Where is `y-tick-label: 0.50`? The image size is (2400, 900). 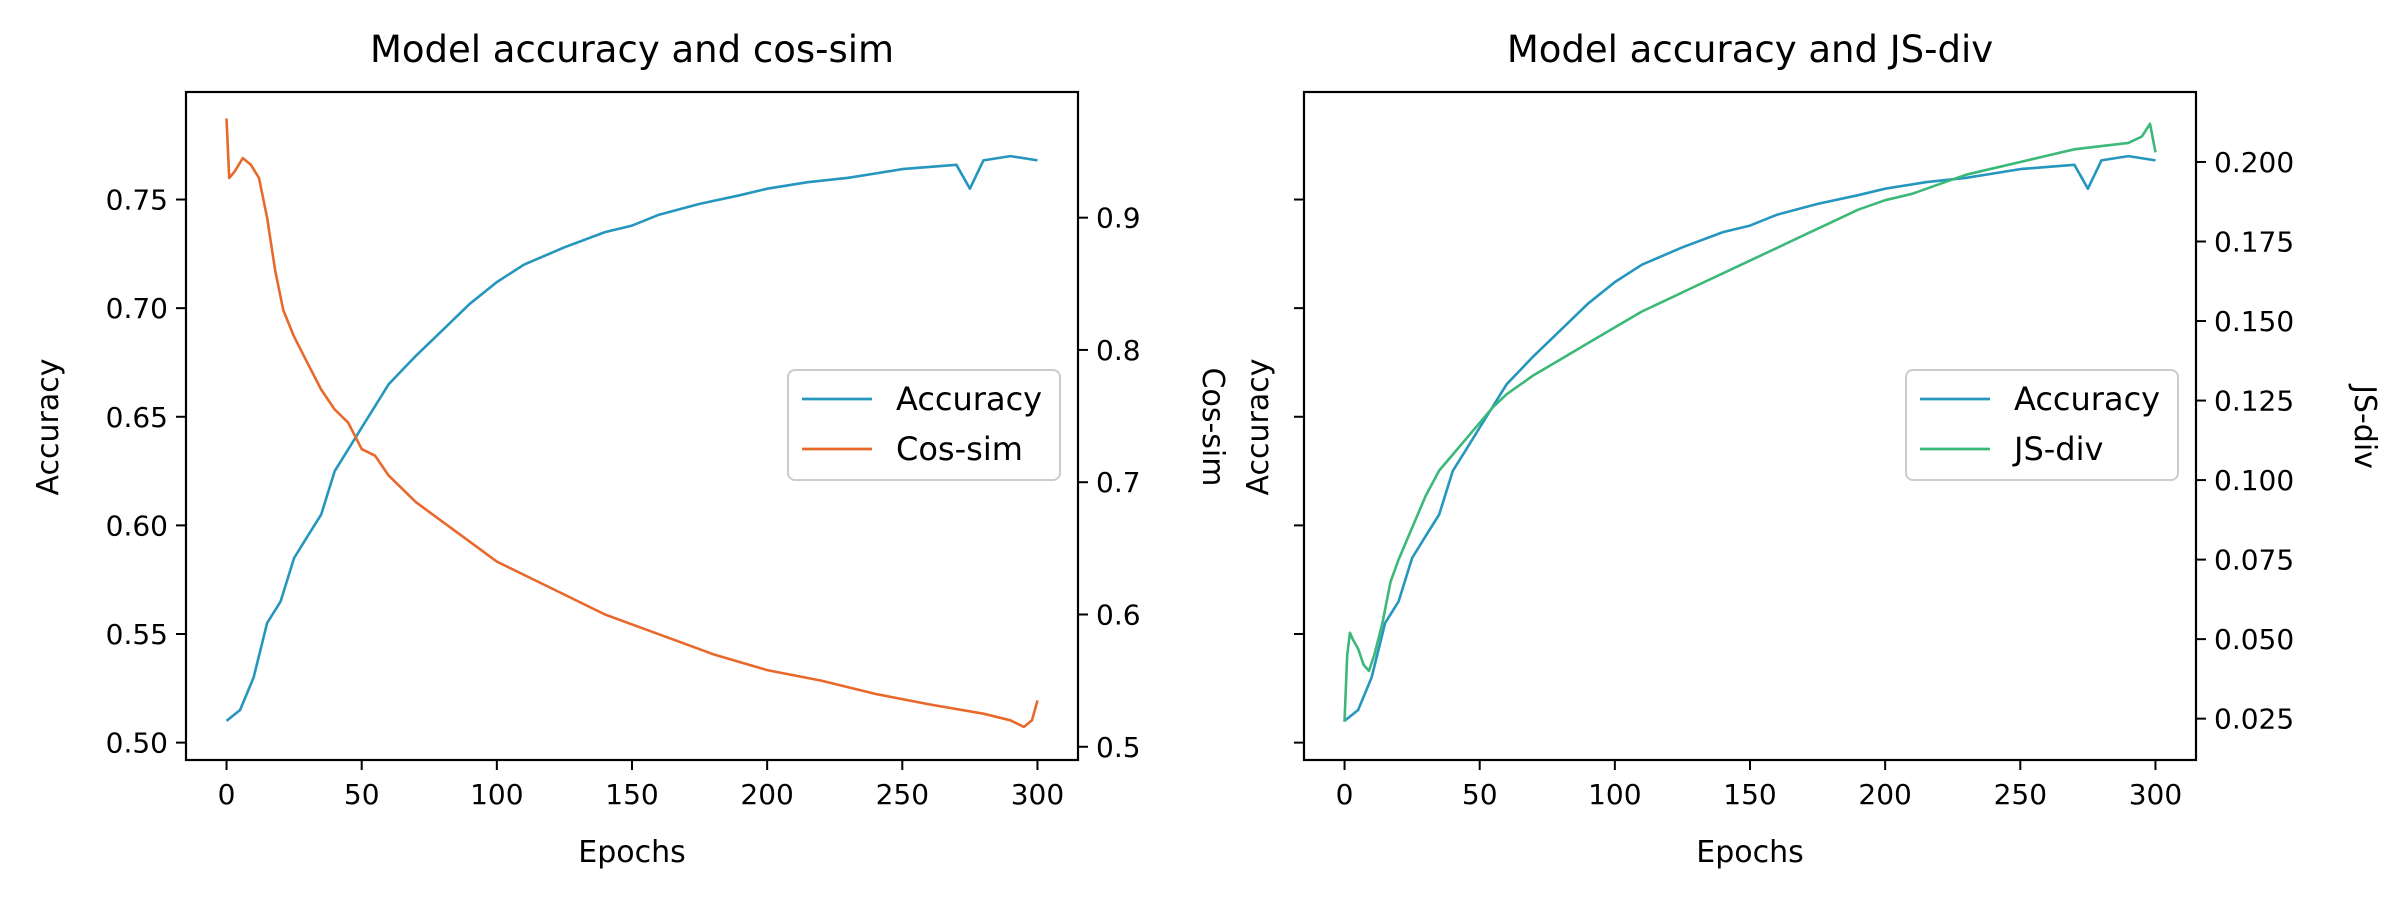 y-tick-label: 0.50 is located at coordinates (137, 743).